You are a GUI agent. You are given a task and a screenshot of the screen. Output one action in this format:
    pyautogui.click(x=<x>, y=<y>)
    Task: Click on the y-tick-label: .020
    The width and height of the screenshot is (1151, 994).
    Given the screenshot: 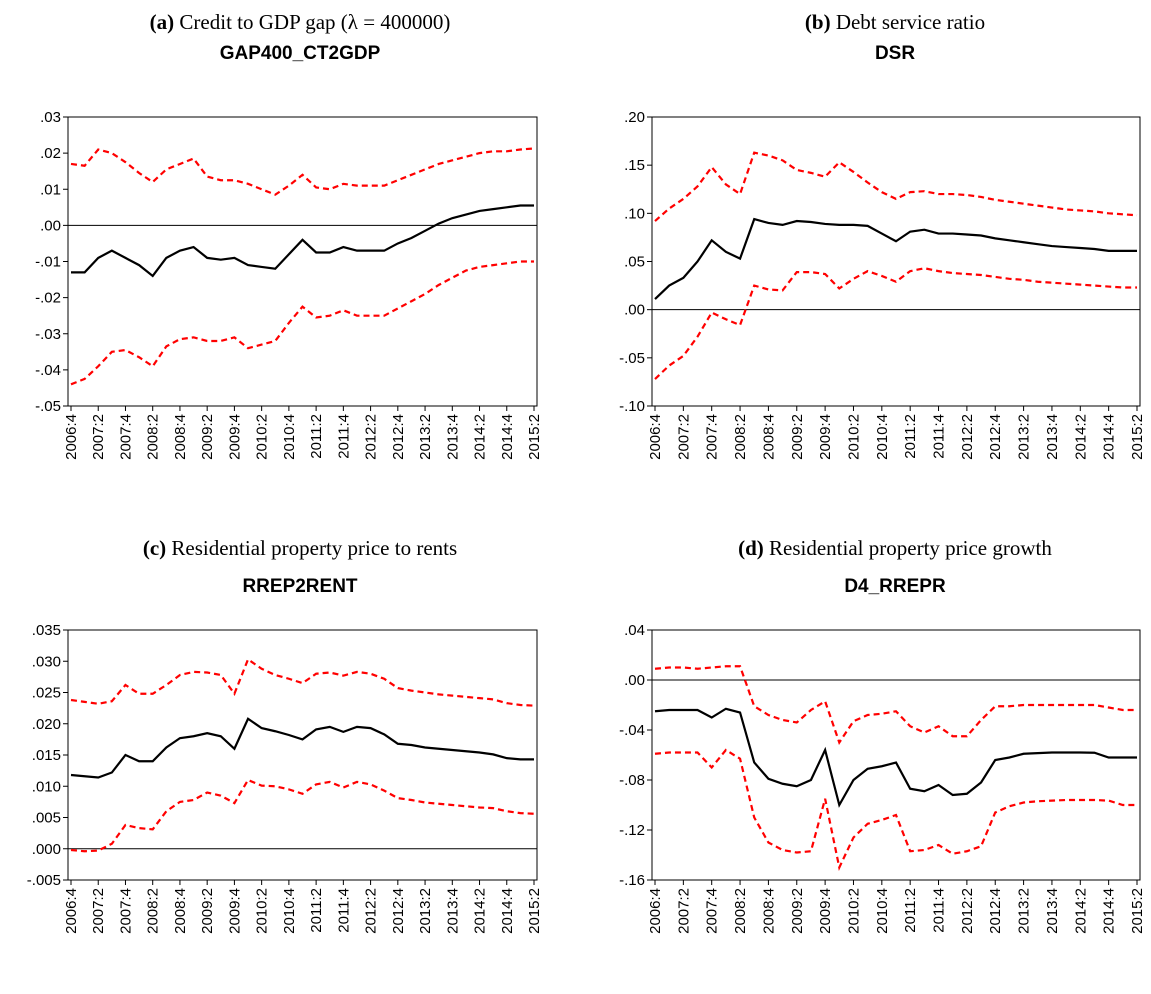 What is the action you would take?
    pyautogui.click(x=46, y=724)
    